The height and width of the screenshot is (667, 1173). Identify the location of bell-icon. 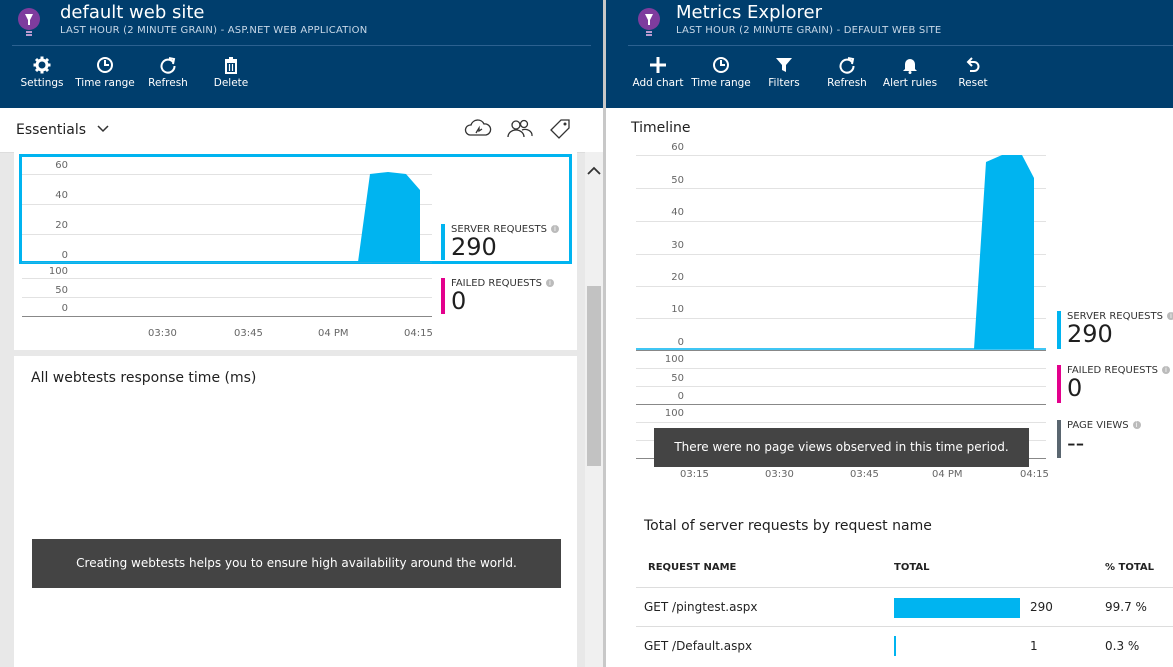
(910, 66).